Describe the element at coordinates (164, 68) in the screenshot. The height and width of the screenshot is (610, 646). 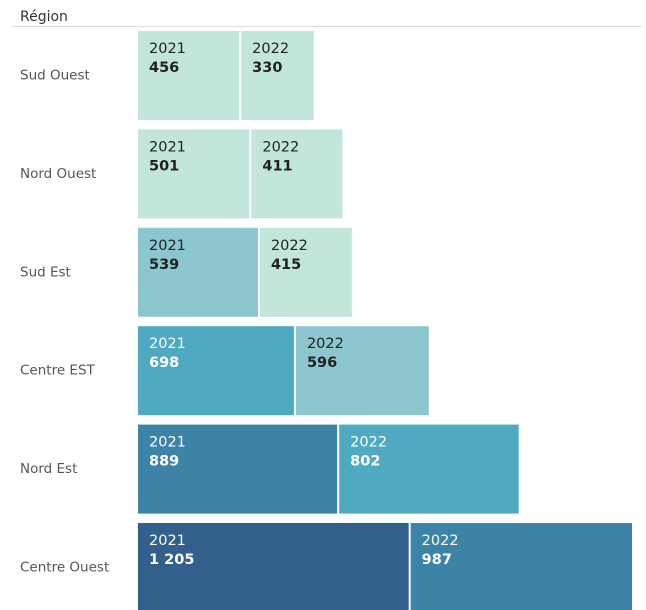
I see `segment-value-label: 456` at that location.